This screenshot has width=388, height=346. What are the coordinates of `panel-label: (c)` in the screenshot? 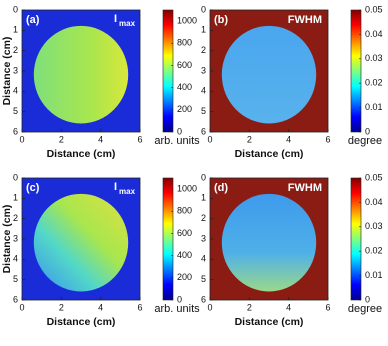 It's located at (33, 188).